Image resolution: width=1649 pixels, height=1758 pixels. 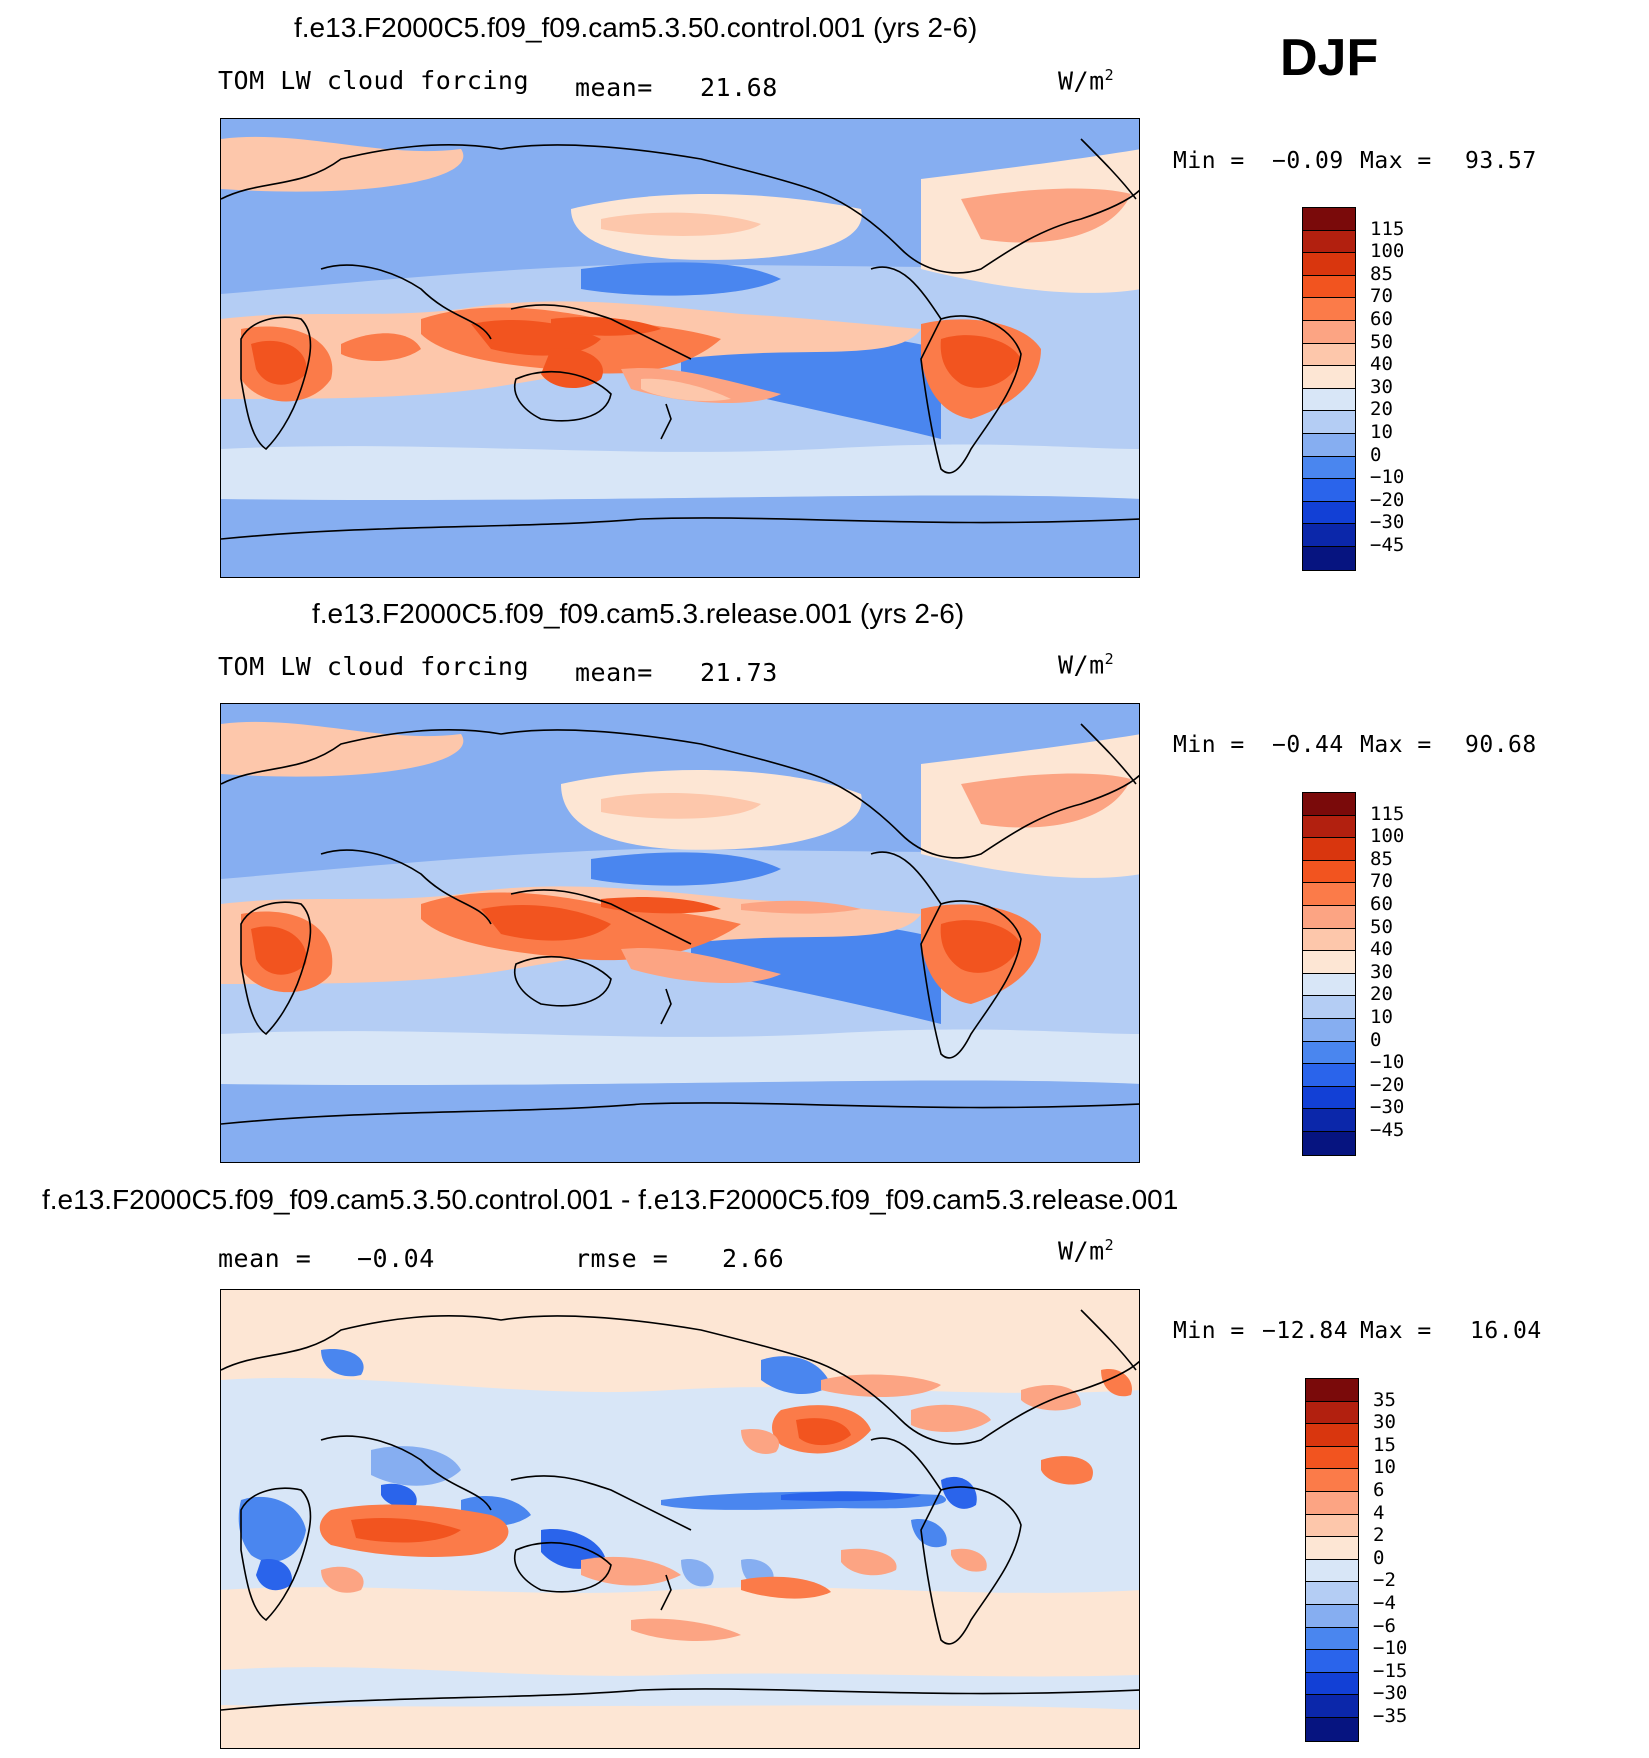 What do you see at coordinates (680, 1519) in the screenshot?
I see `panel3-map-field` at bounding box center [680, 1519].